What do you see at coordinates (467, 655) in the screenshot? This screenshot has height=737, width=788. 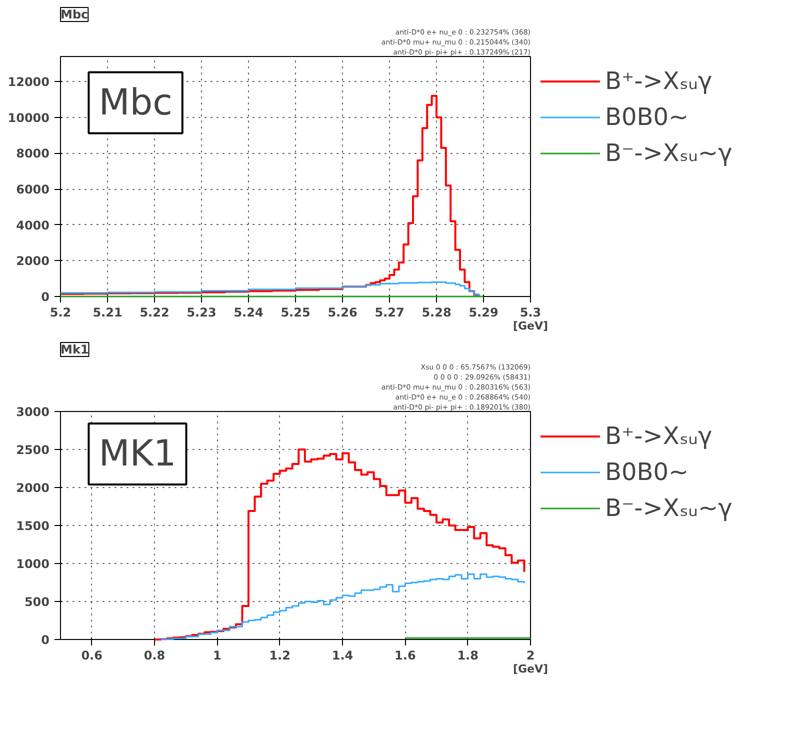 I see `x-tick-label: 1.8` at bounding box center [467, 655].